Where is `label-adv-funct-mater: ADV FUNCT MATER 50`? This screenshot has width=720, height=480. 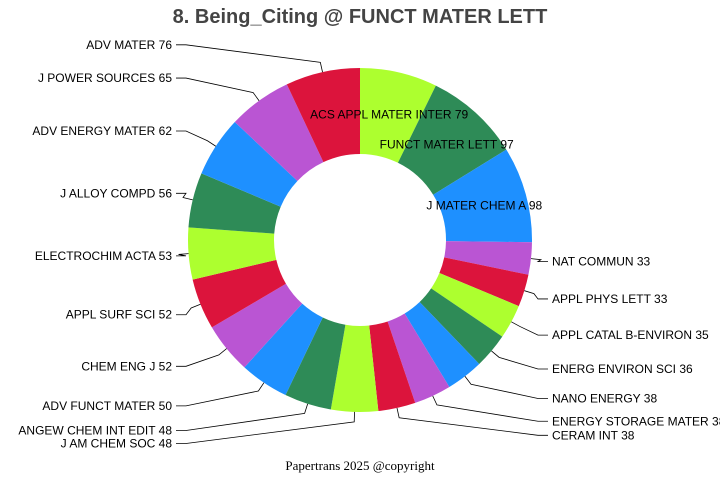
label-adv-funct-mater: ADV FUNCT MATER 50 is located at coordinates (107, 406).